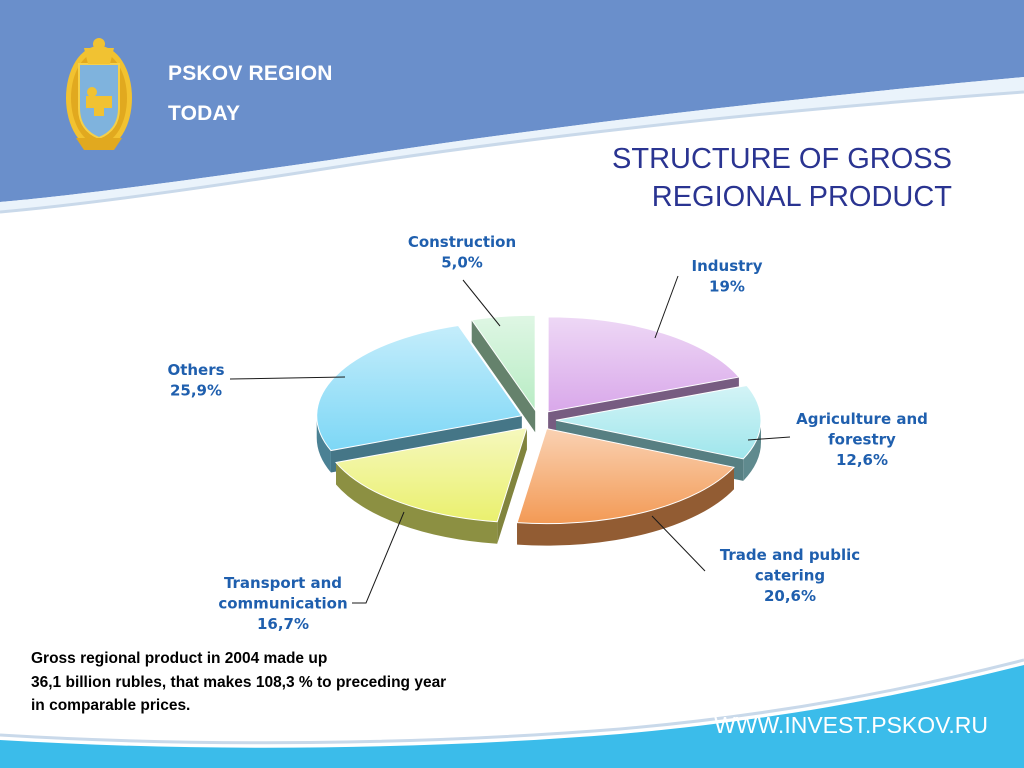 This screenshot has width=1024, height=768. Describe the element at coordinates (851, 725) in the screenshot. I see `website-link: WWW.INVEST.PSKOV.RU` at that location.